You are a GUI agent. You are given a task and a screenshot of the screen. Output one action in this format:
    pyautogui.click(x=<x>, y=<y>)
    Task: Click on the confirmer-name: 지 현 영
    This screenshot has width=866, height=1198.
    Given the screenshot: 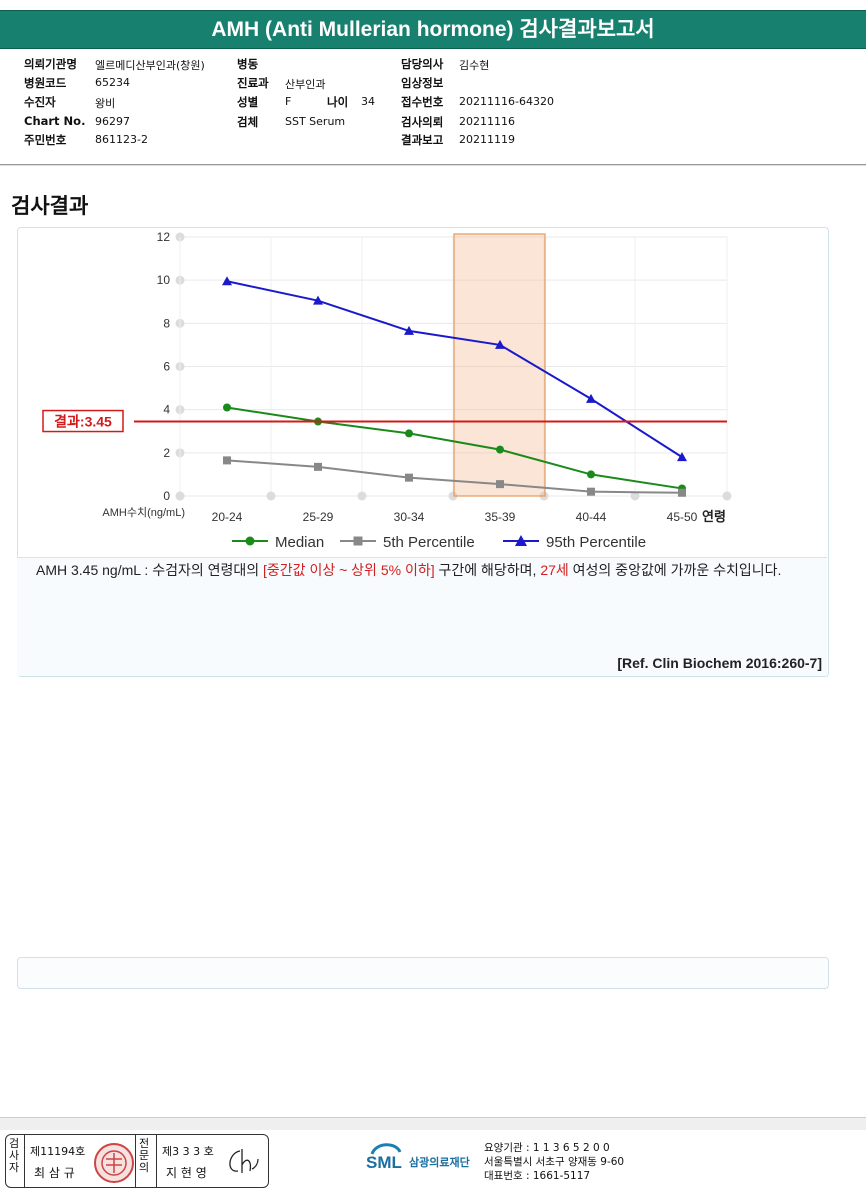 What is the action you would take?
    pyautogui.click(x=186, y=1173)
    